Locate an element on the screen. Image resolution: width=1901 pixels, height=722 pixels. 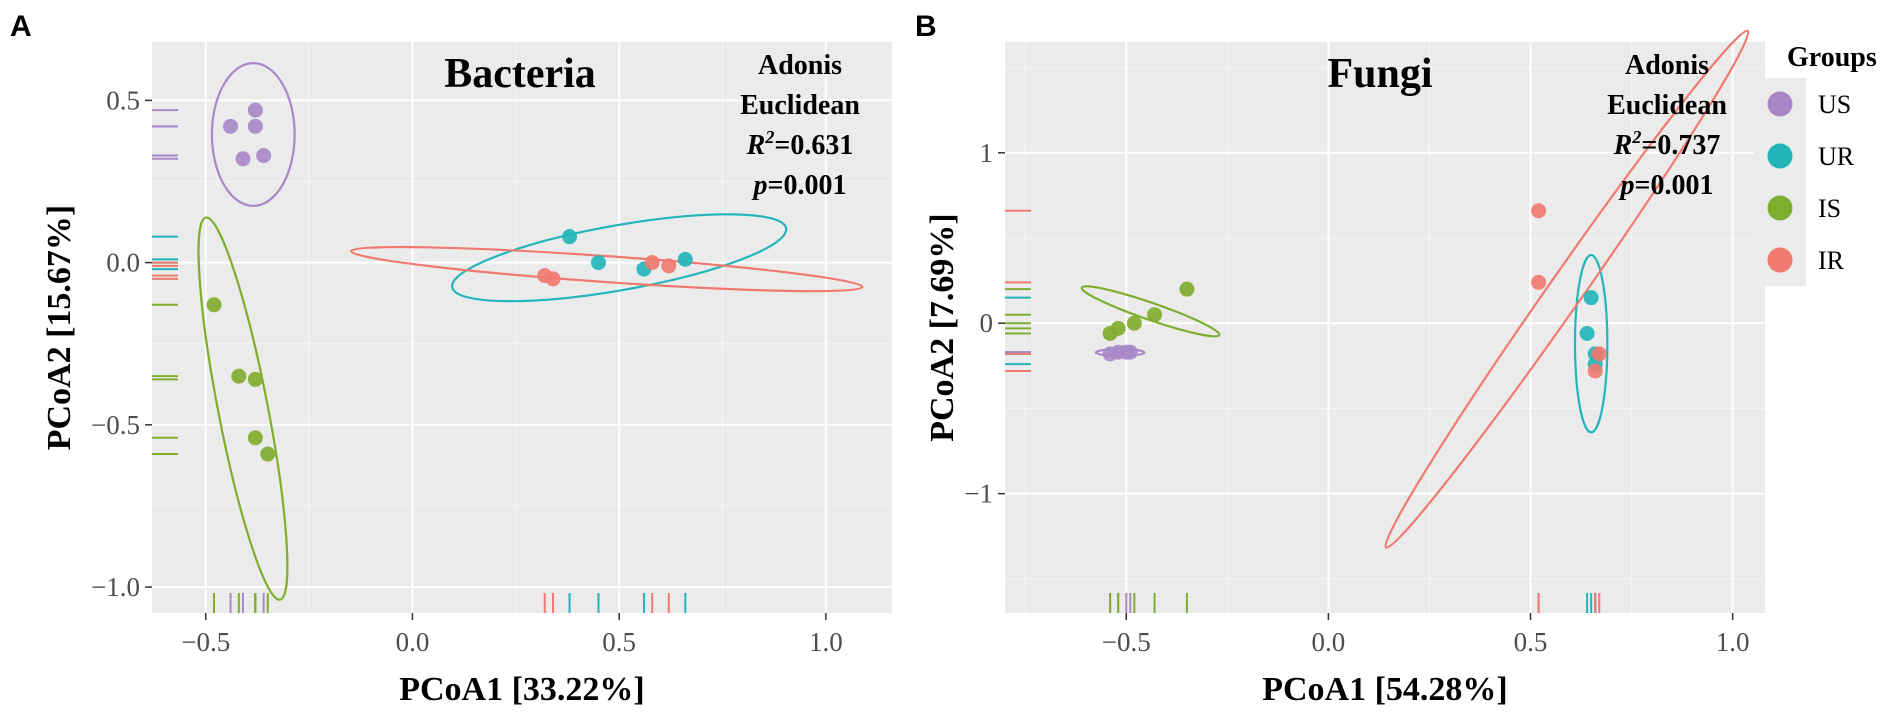
ellipse-us is located at coordinates (253, 134).